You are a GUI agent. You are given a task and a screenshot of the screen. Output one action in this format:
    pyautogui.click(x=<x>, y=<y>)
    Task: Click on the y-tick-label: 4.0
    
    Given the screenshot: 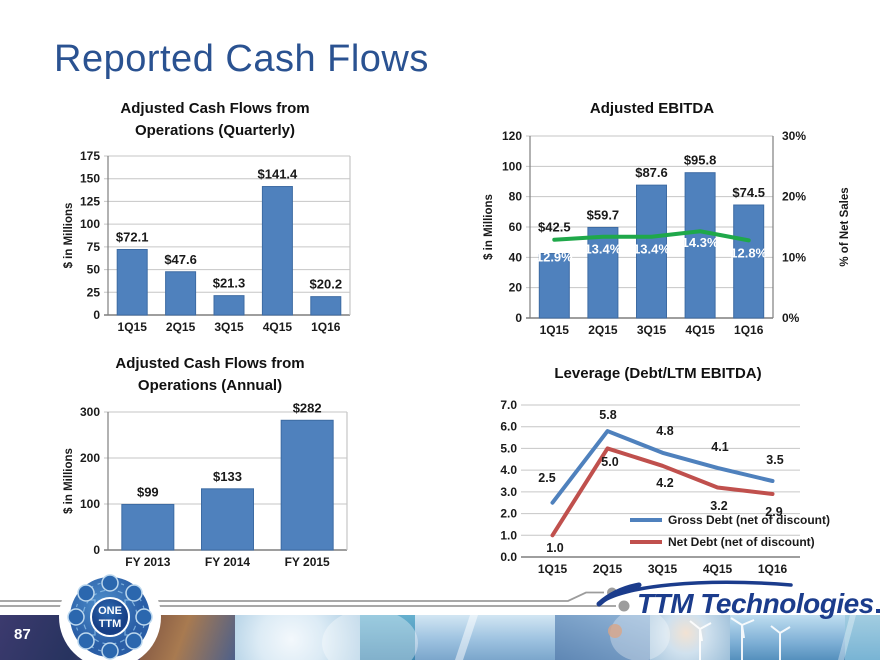 What is the action you would take?
    pyautogui.click(x=508, y=470)
    